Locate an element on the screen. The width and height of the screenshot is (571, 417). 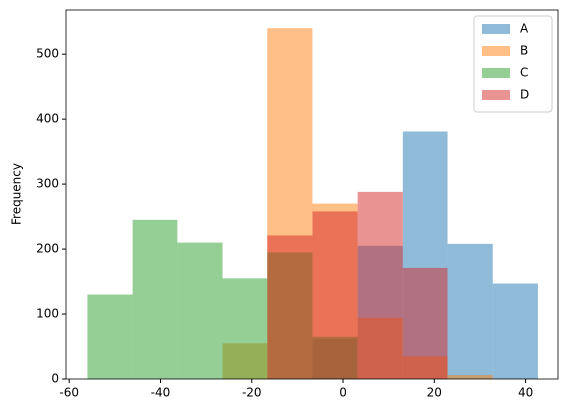
legend-label: D is located at coordinates (524, 95).